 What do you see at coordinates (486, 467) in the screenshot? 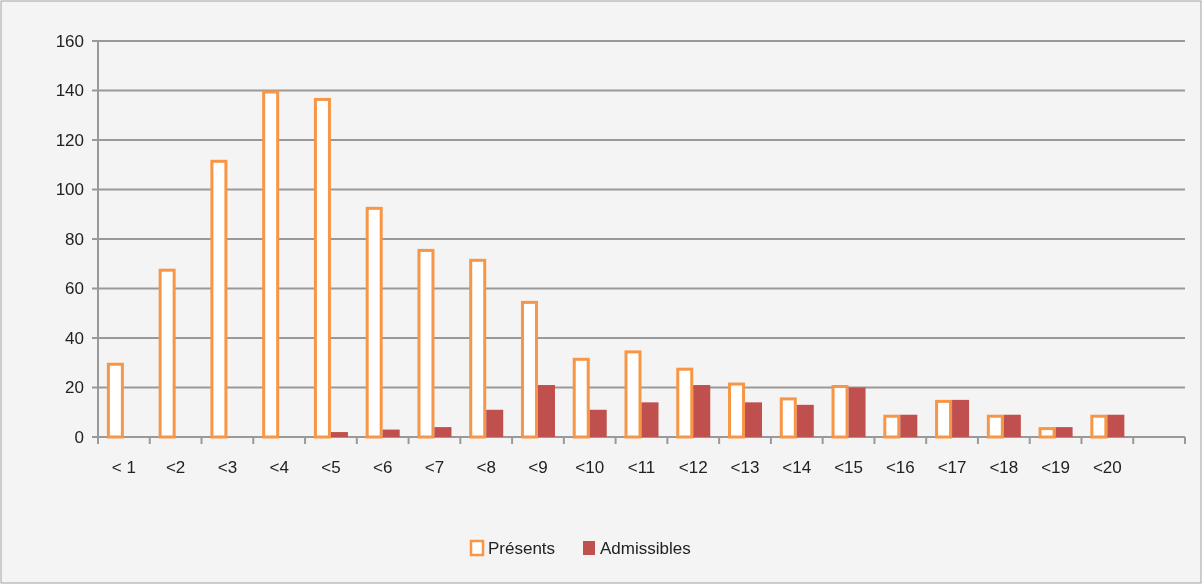
I see `x-tick-label: <8` at bounding box center [486, 467].